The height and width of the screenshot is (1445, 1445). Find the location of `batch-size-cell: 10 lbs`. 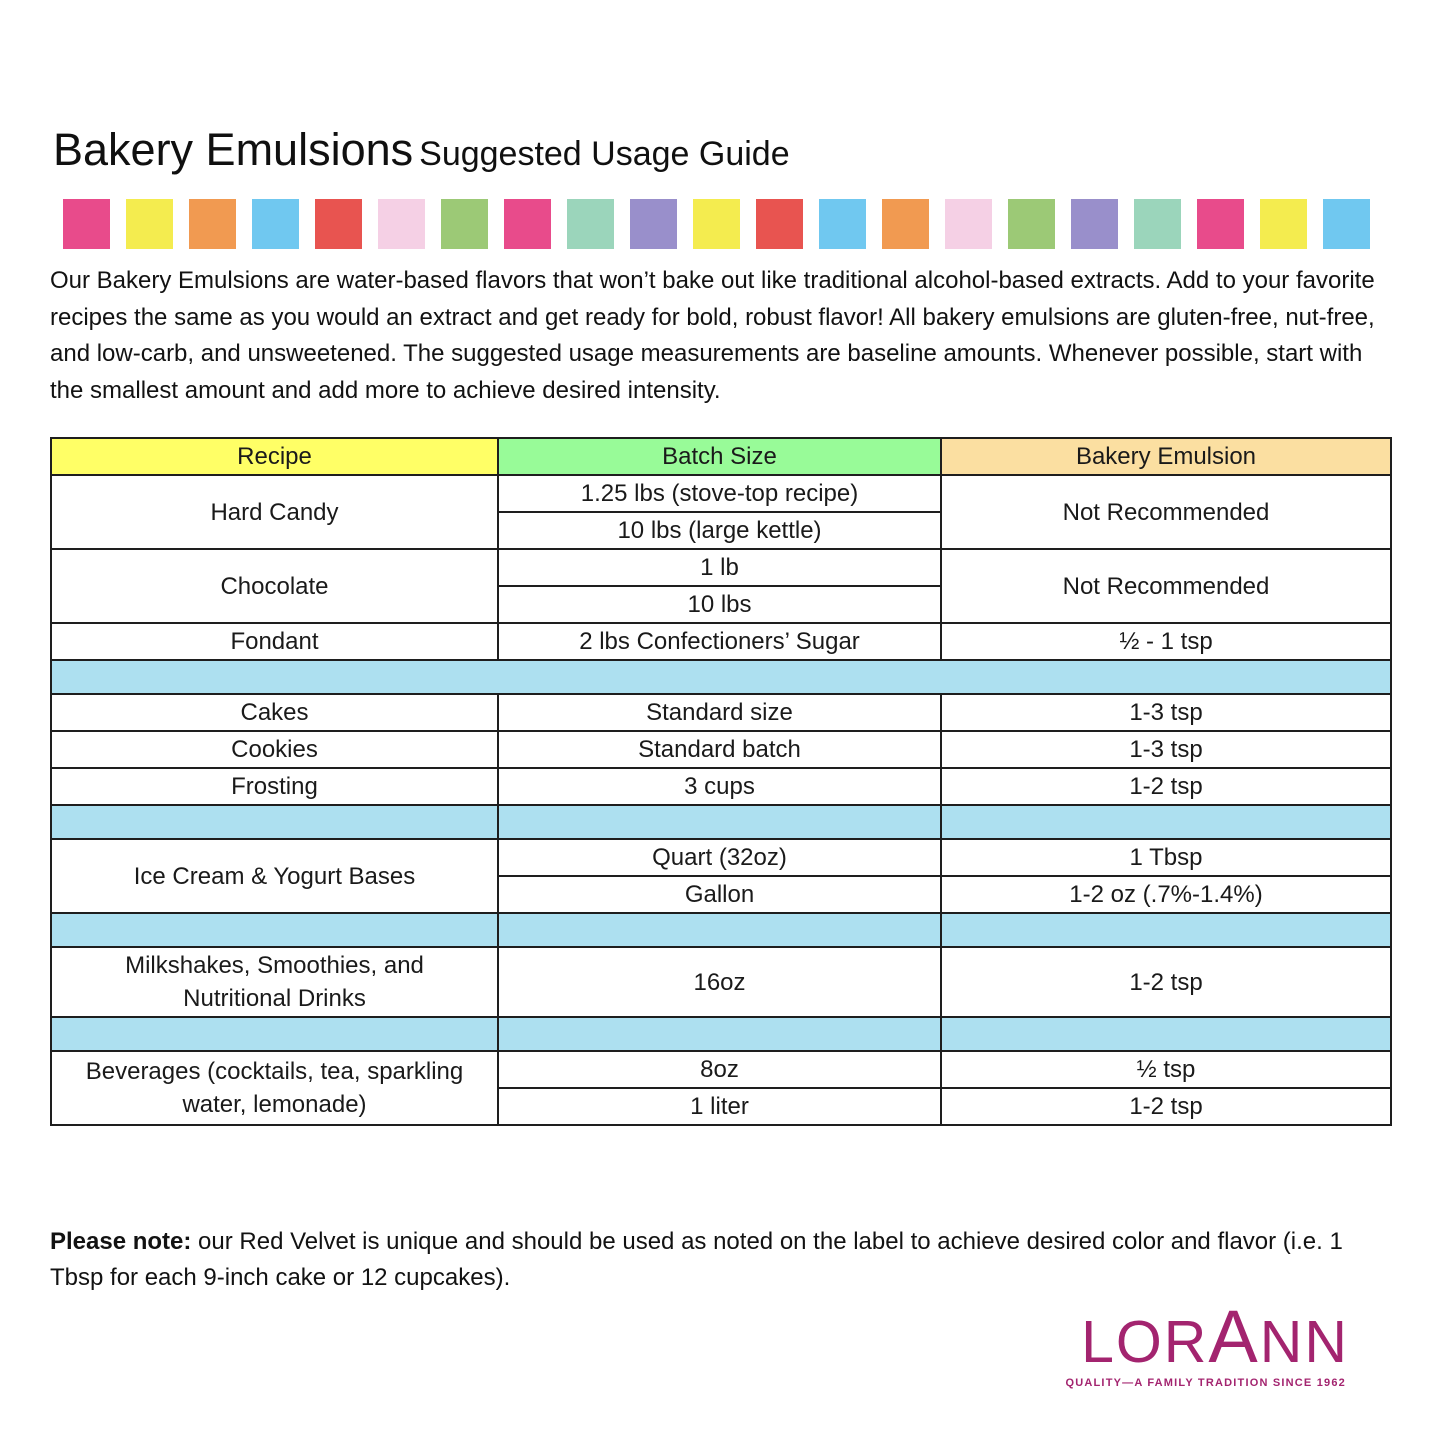

batch-size-cell: 10 lbs is located at coordinates (719, 604).